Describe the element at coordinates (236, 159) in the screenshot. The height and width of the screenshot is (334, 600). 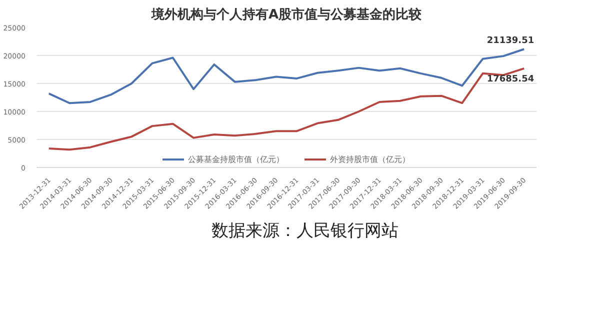
I see `legend-label: 公募基金持股市值（亿元）` at that location.